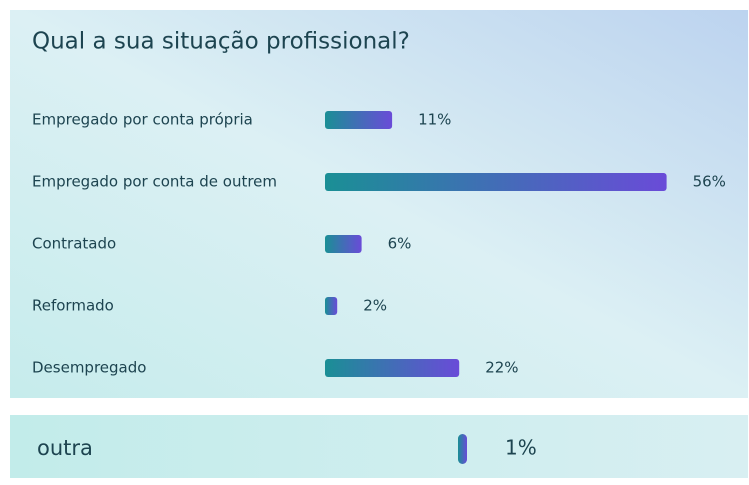 The height and width of the screenshot is (485, 749). I want to click on category-label: Empregado por conta de outrem, so click(154, 182).